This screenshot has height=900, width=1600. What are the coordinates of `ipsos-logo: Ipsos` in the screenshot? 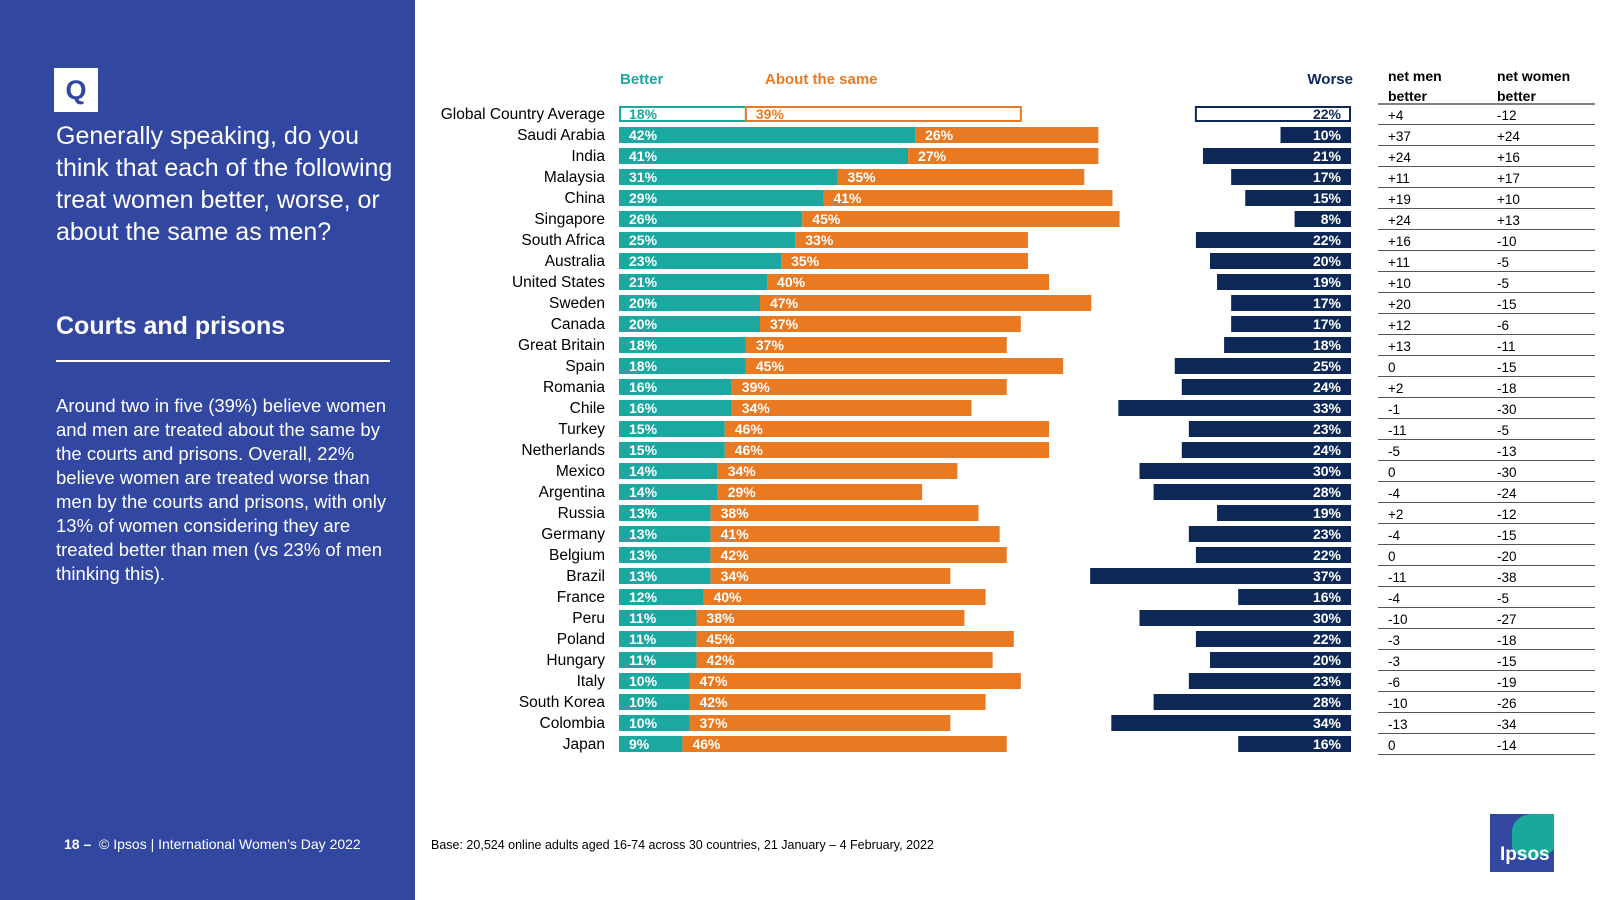 It's located at (1522, 843).